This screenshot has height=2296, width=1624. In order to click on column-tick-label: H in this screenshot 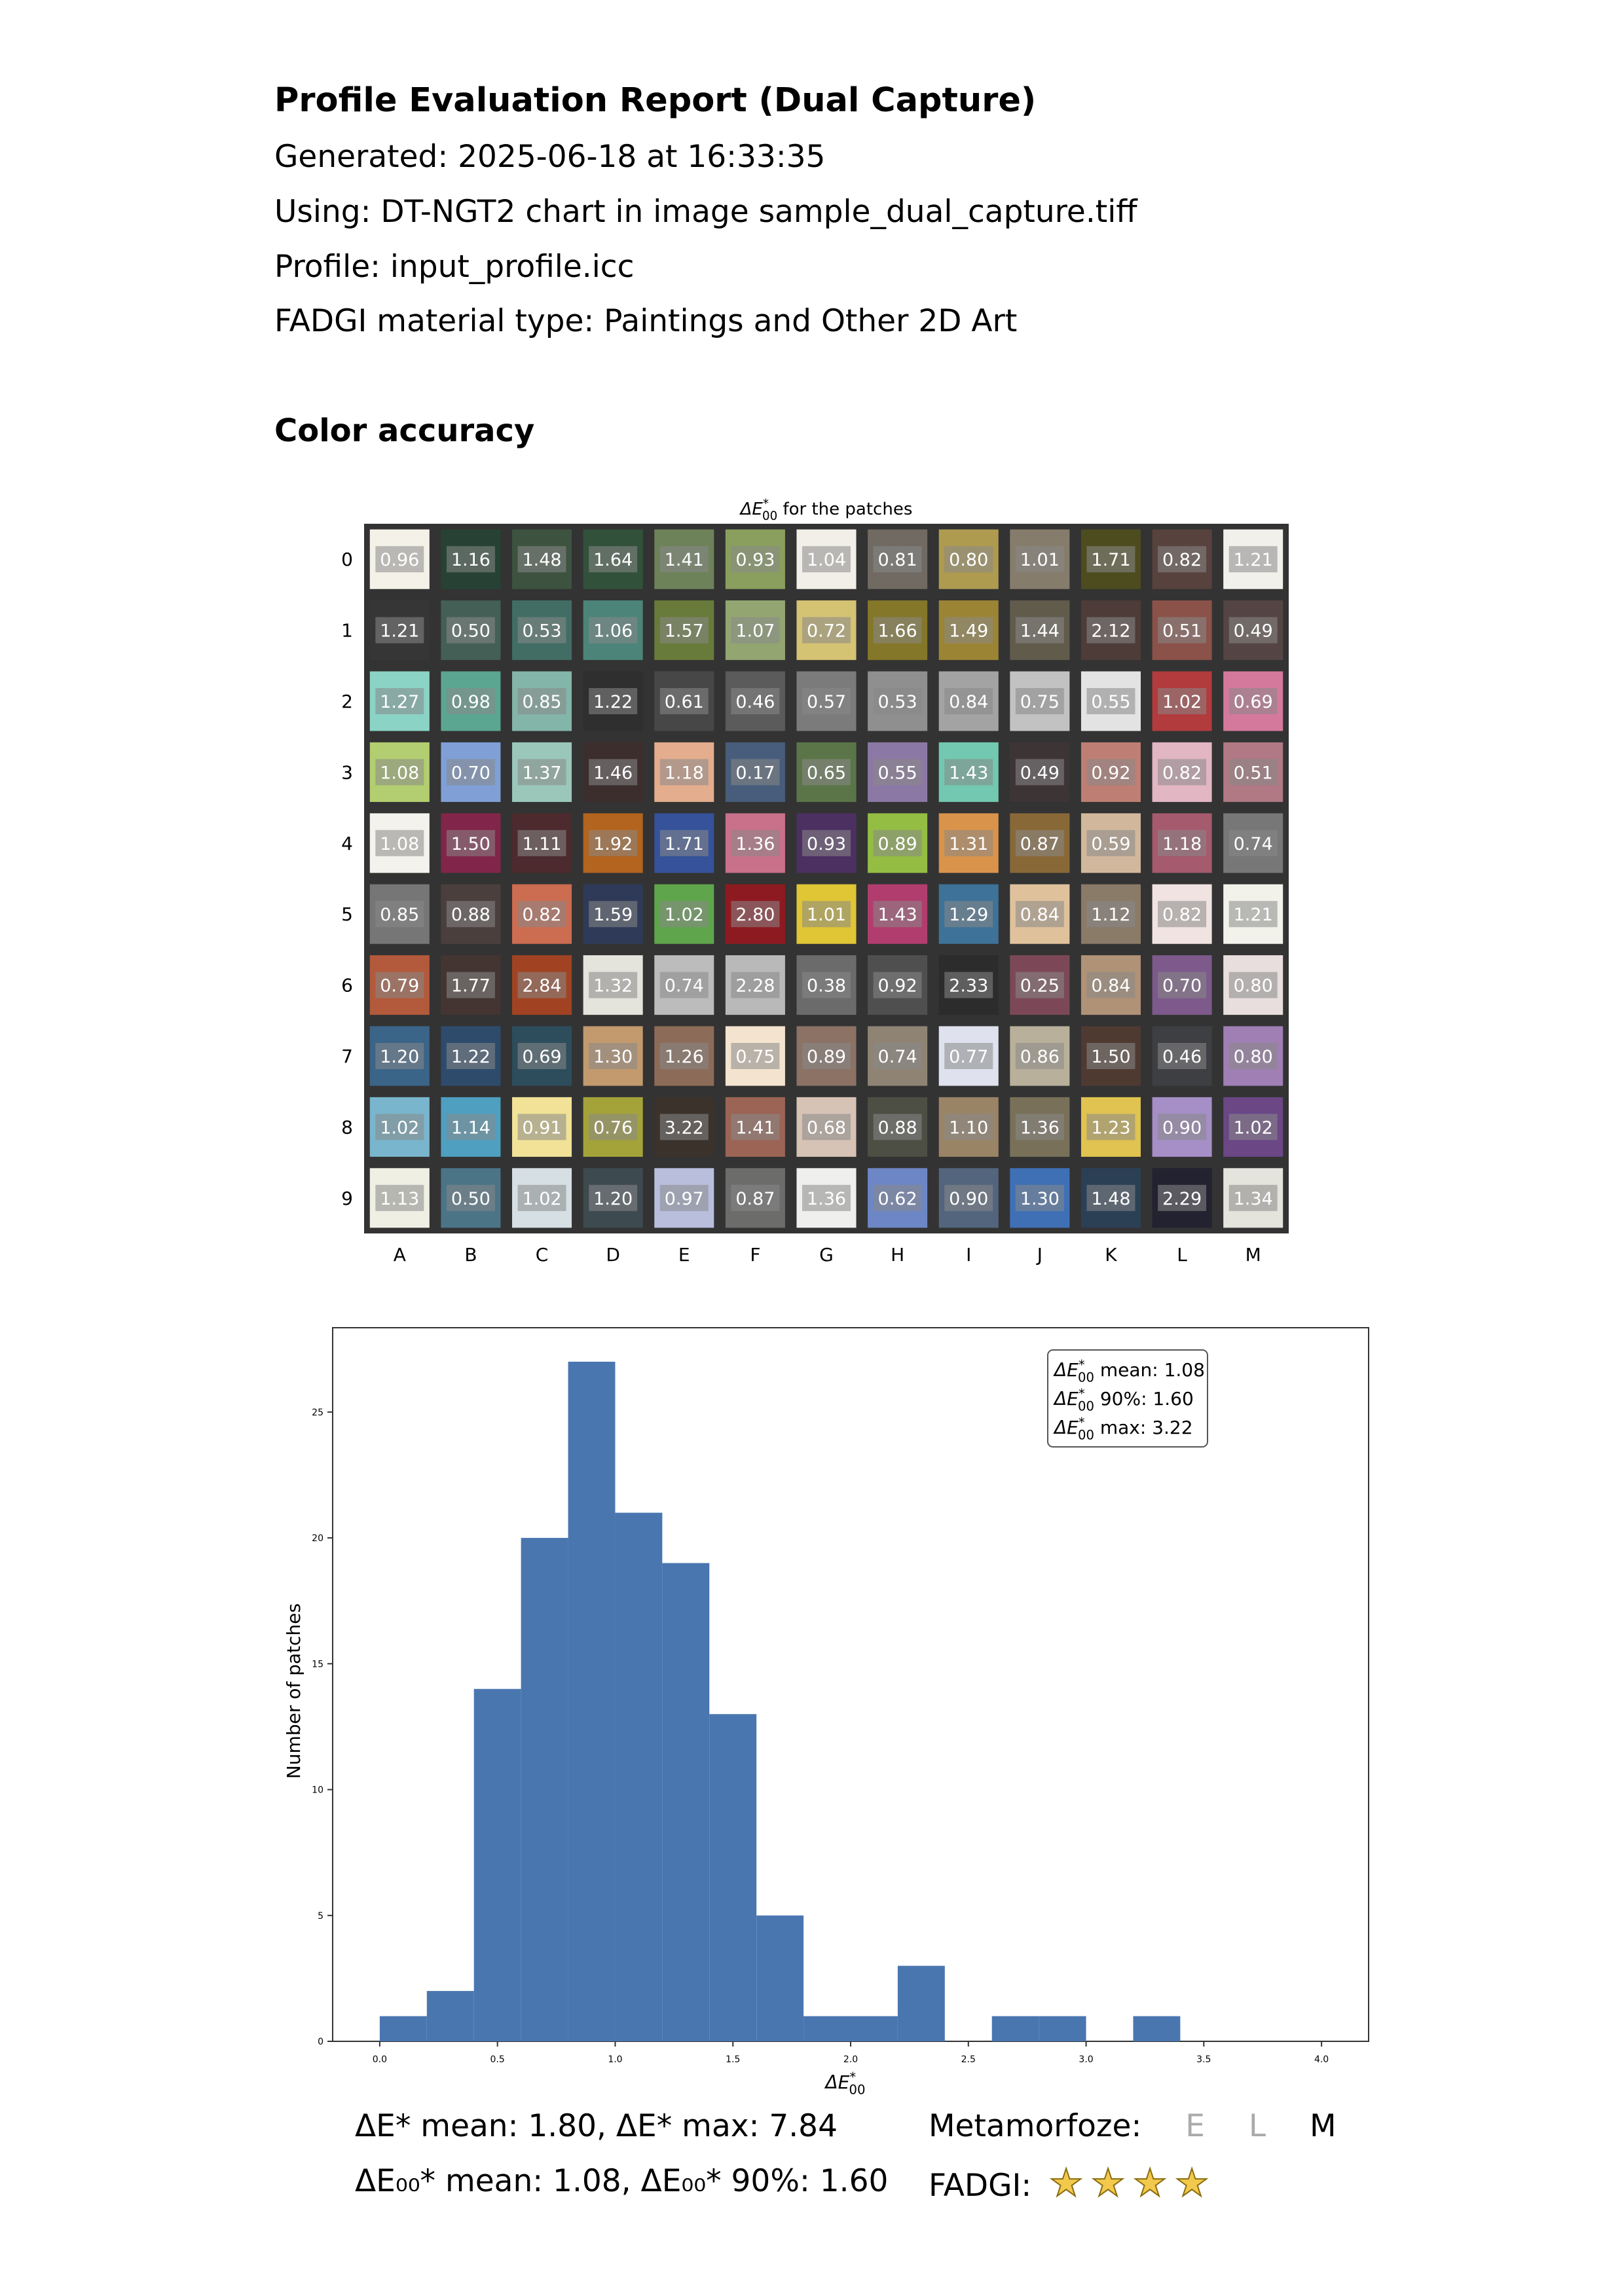, I will do `click(897, 1255)`.